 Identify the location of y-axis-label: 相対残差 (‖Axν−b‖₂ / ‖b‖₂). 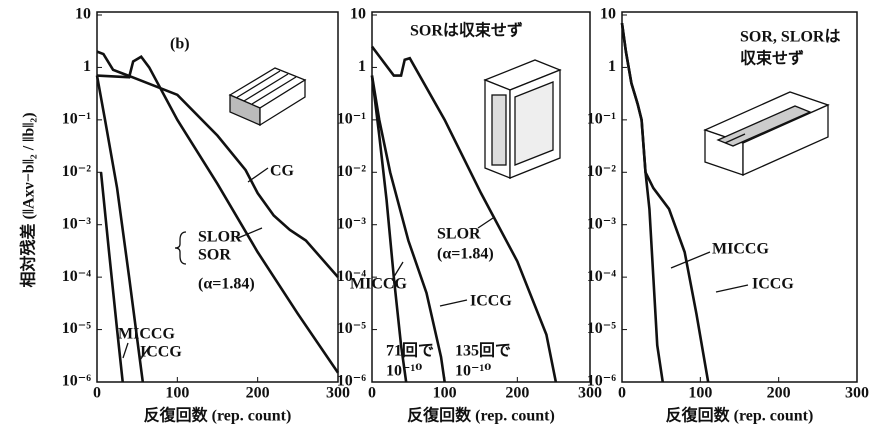
(28, 199).